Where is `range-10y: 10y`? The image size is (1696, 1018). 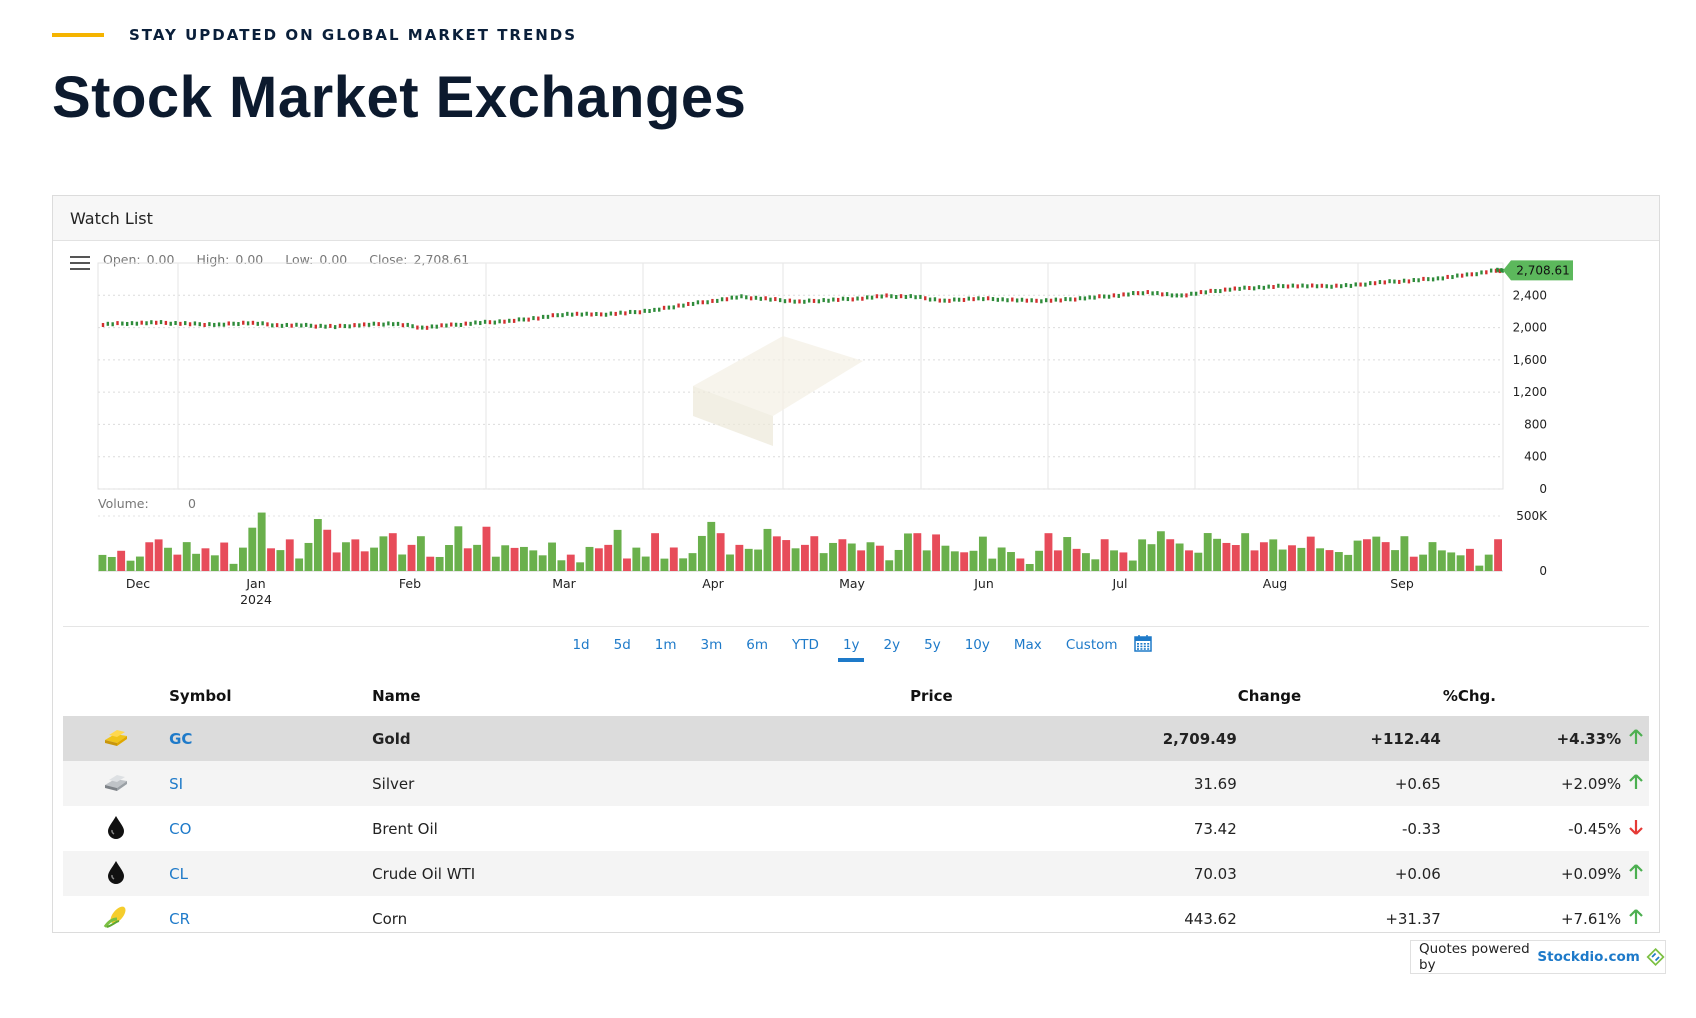
range-10y: 10y is located at coordinates (977, 645).